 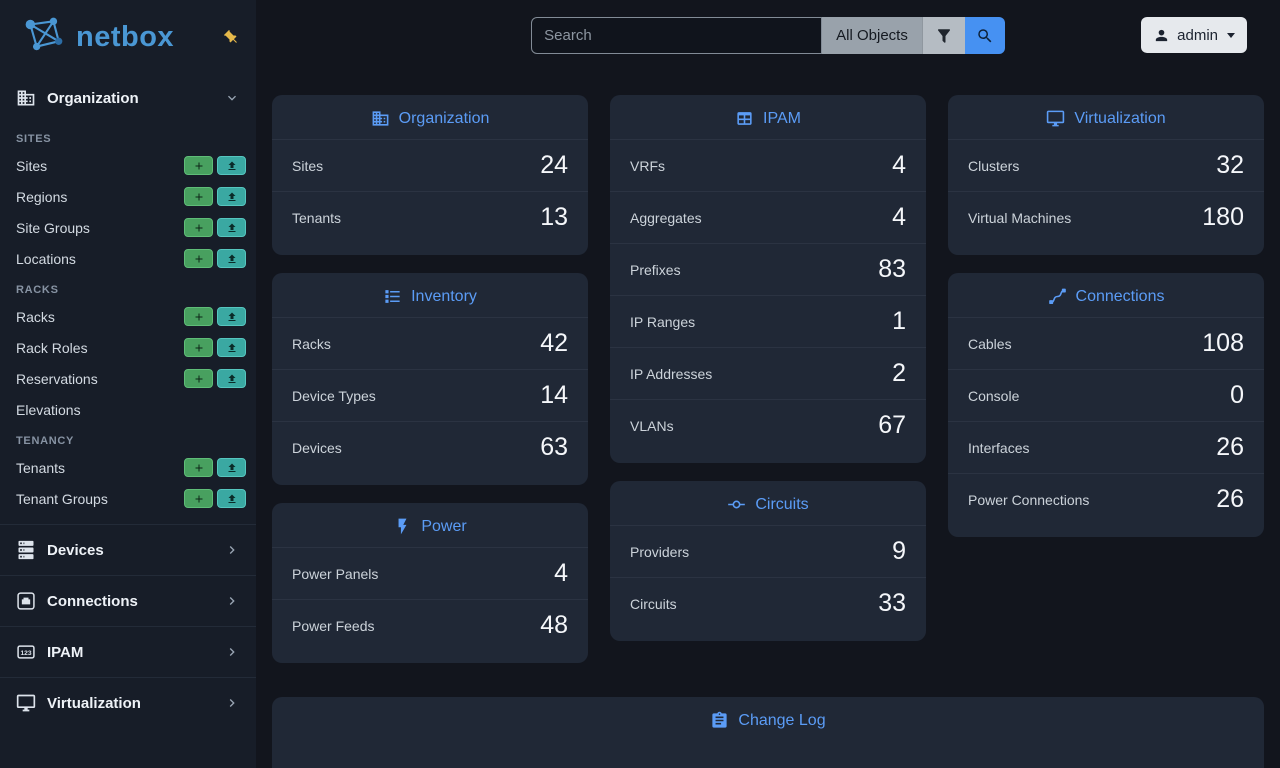 What do you see at coordinates (430, 165) in the screenshot?
I see `stat-row-sites: Sites 24` at bounding box center [430, 165].